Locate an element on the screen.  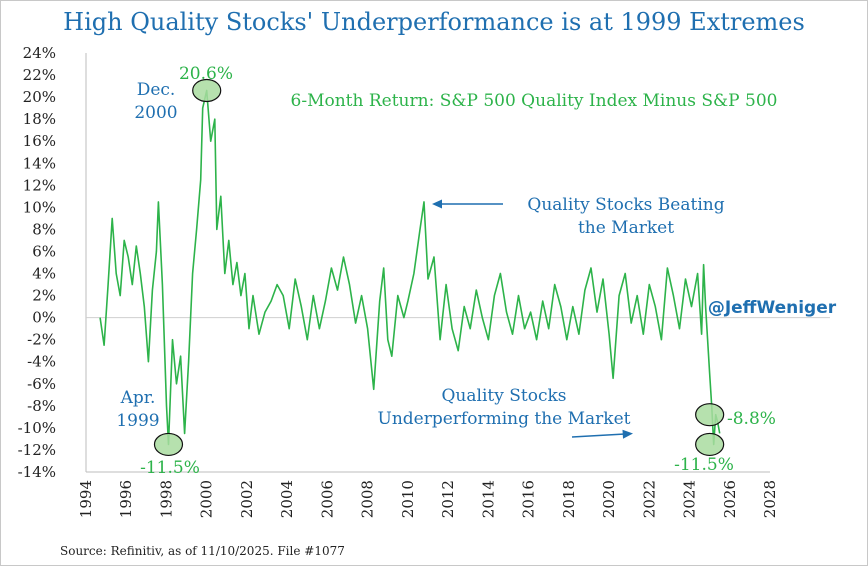
y-tick-label: 12% is located at coordinates (39, 185).